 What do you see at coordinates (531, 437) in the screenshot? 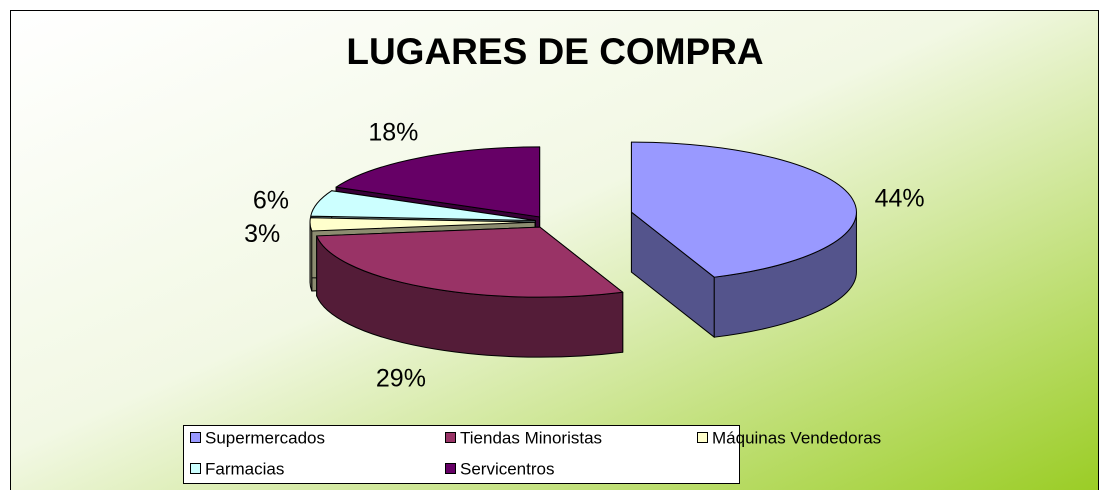
I see `legend-label: Tiendas Minoristas` at bounding box center [531, 437].